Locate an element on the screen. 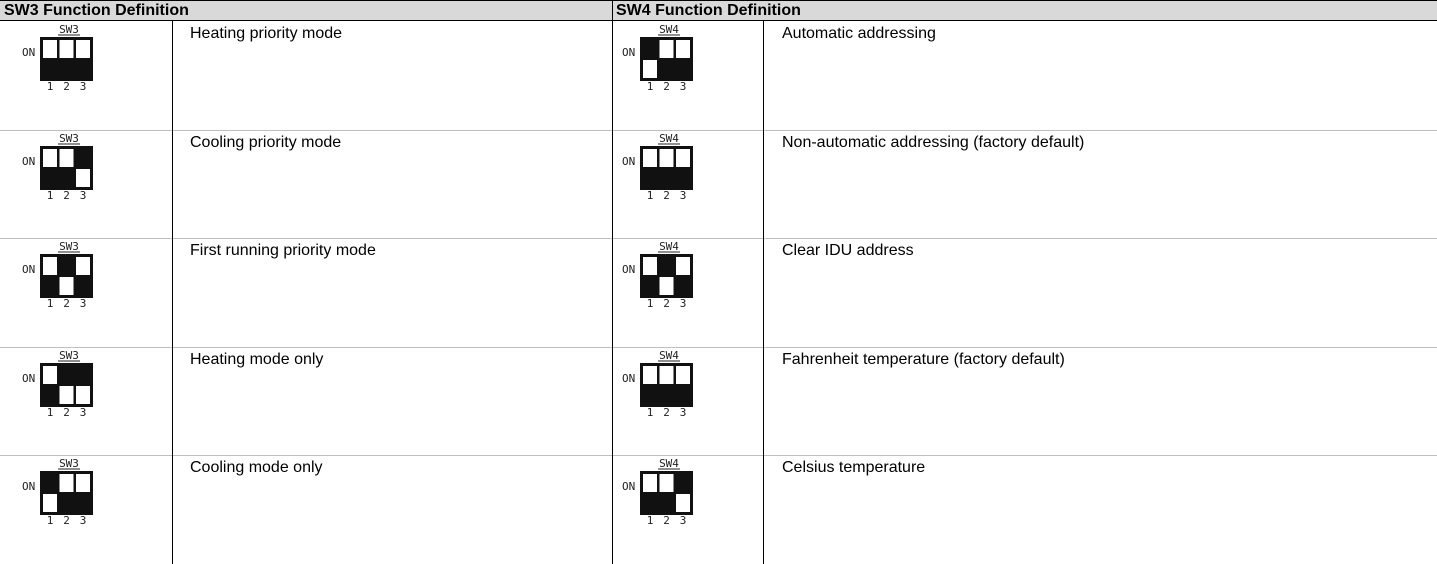 This screenshot has width=1437, height=564. header-cell: SW3 Function Definition is located at coordinates (306, 10).